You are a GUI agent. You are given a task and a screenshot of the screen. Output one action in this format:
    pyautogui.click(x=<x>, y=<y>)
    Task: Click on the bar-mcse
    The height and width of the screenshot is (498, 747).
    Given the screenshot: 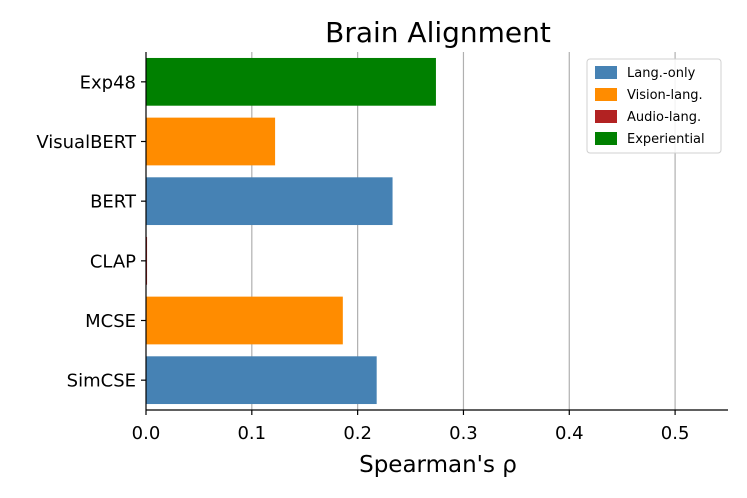 What is the action you would take?
    pyautogui.click(x=244, y=320)
    